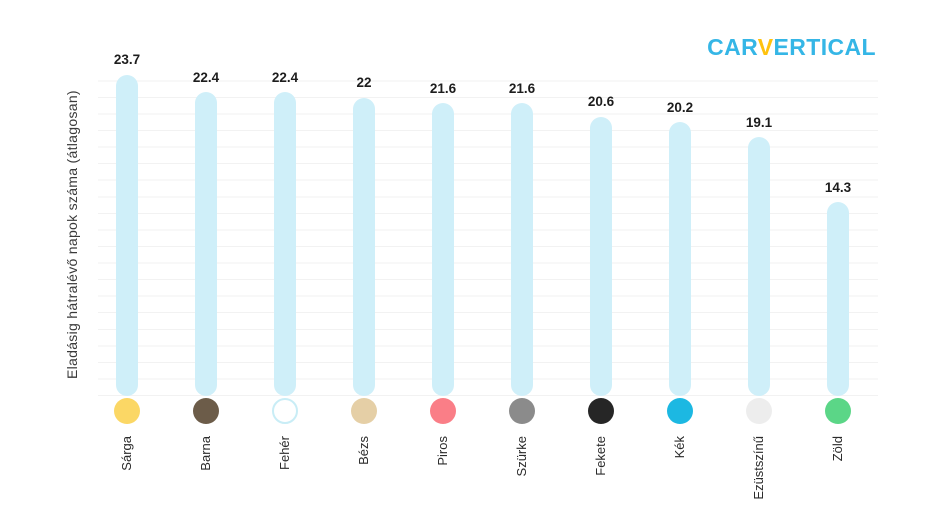 The width and height of the screenshot is (934, 520). What do you see at coordinates (126, 453) in the screenshot?
I see `category-label: Sárga` at bounding box center [126, 453].